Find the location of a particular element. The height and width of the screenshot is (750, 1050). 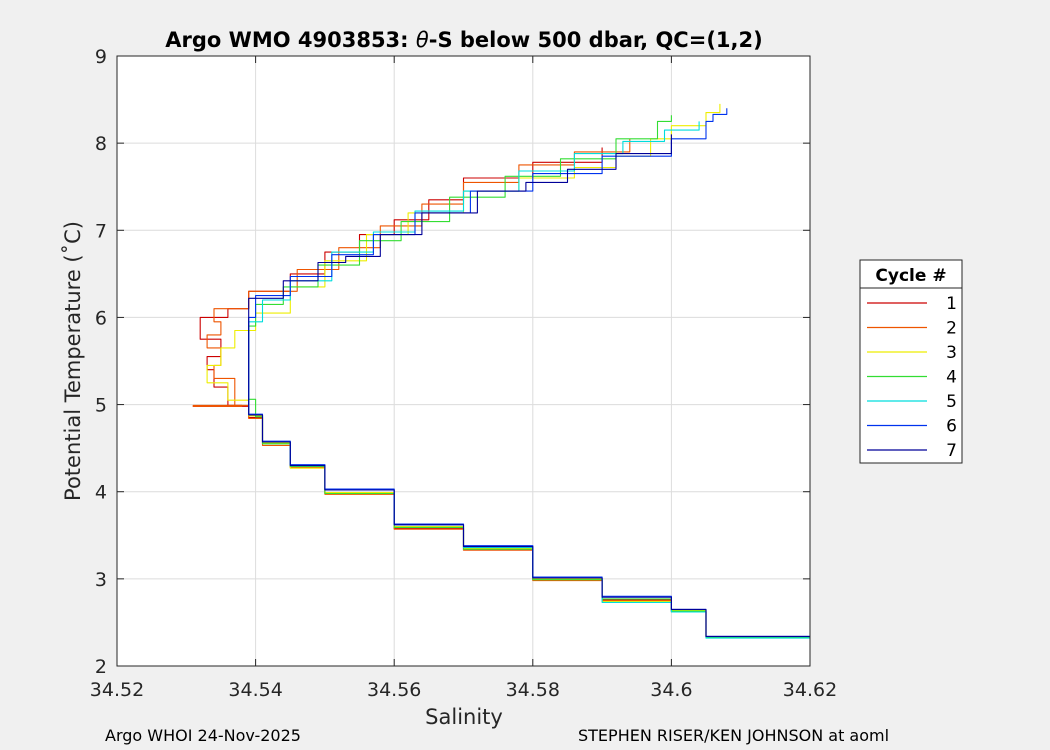

legend-label-cycle-4: 4 is located at coordinates (951, 378).